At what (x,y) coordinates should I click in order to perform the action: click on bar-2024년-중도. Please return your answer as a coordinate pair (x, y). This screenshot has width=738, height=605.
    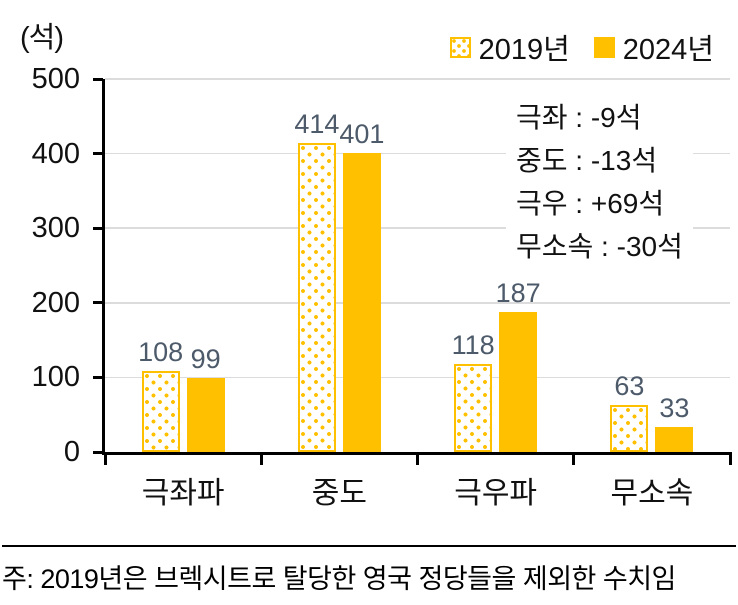
    Looking at the image, I should click on (361, 302).